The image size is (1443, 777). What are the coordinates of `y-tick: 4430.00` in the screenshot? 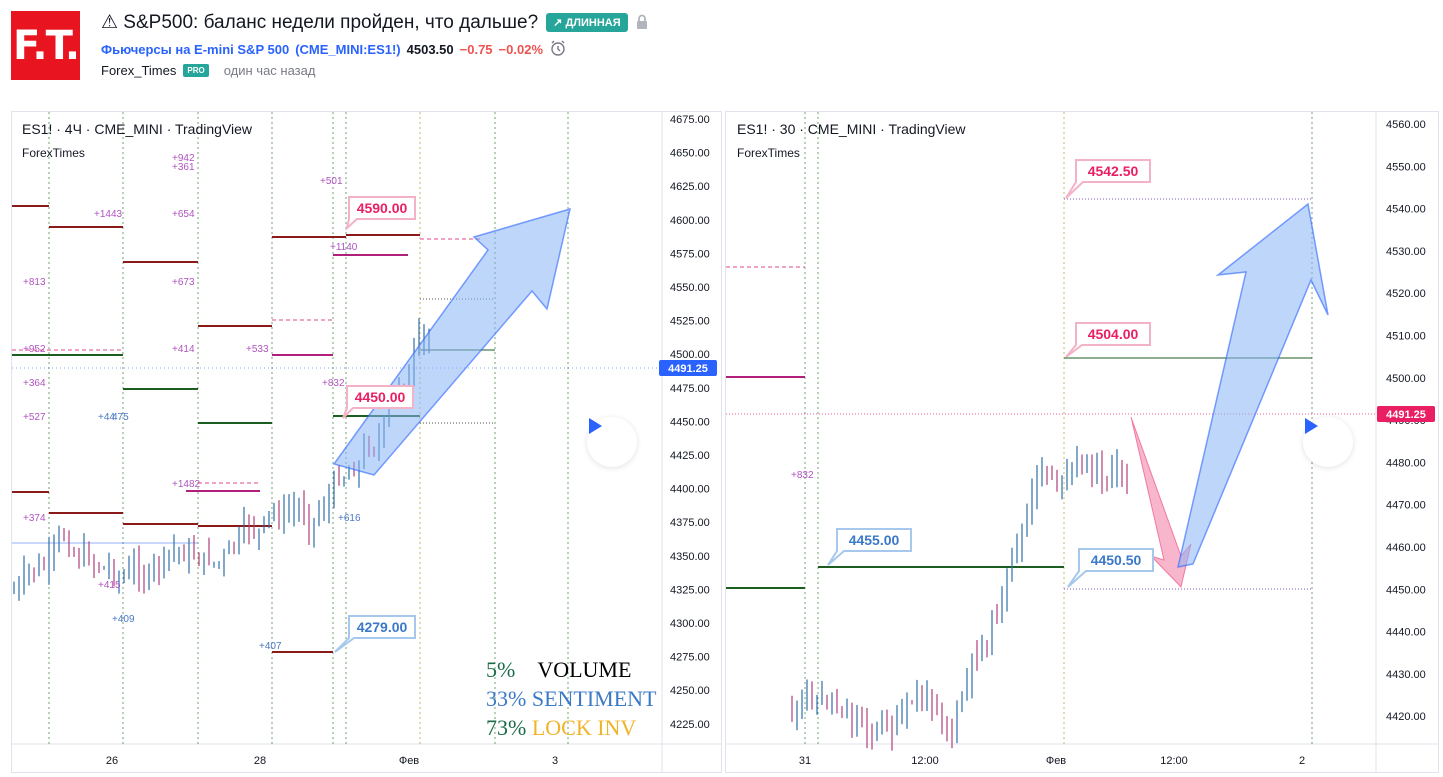 It's located at (1406, 675).